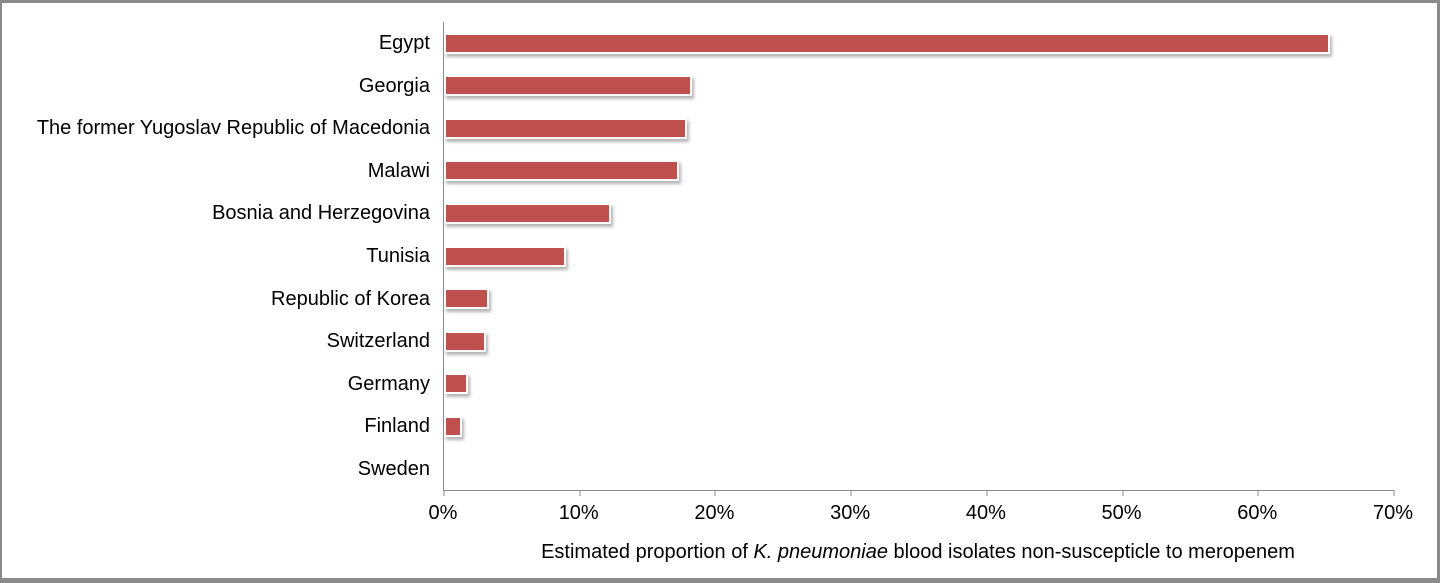 The width and height of the screenshot is (1440, 583). I want to click on x-tick-label: 30%, so click(850, 513).